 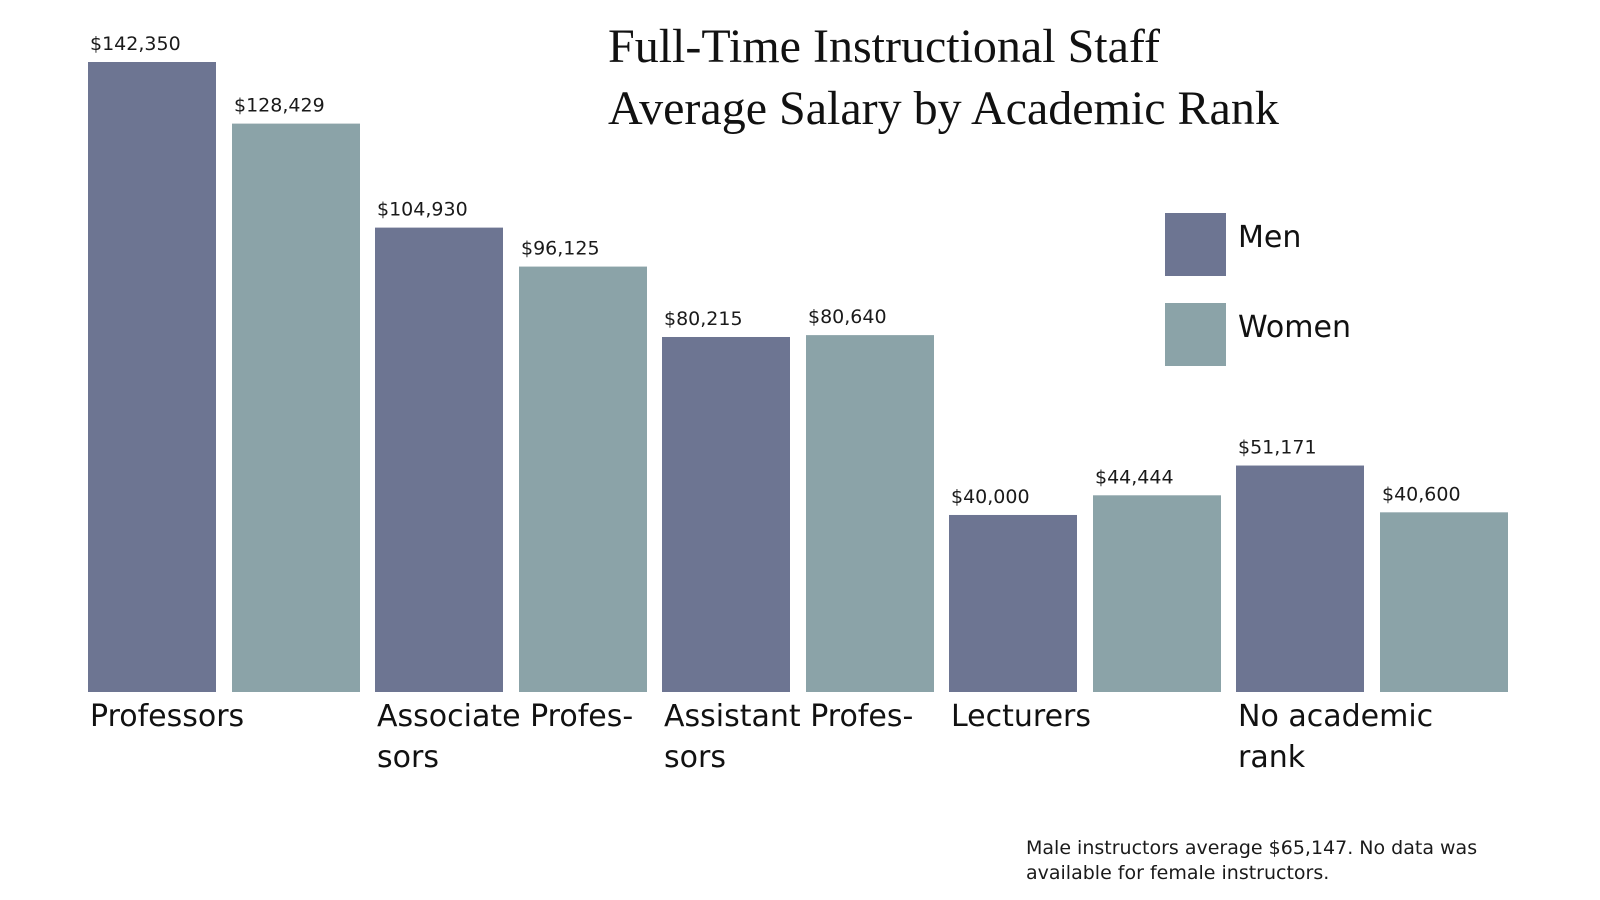 I want to click on value-label-men: $80,215, so click(x=703, y=319).